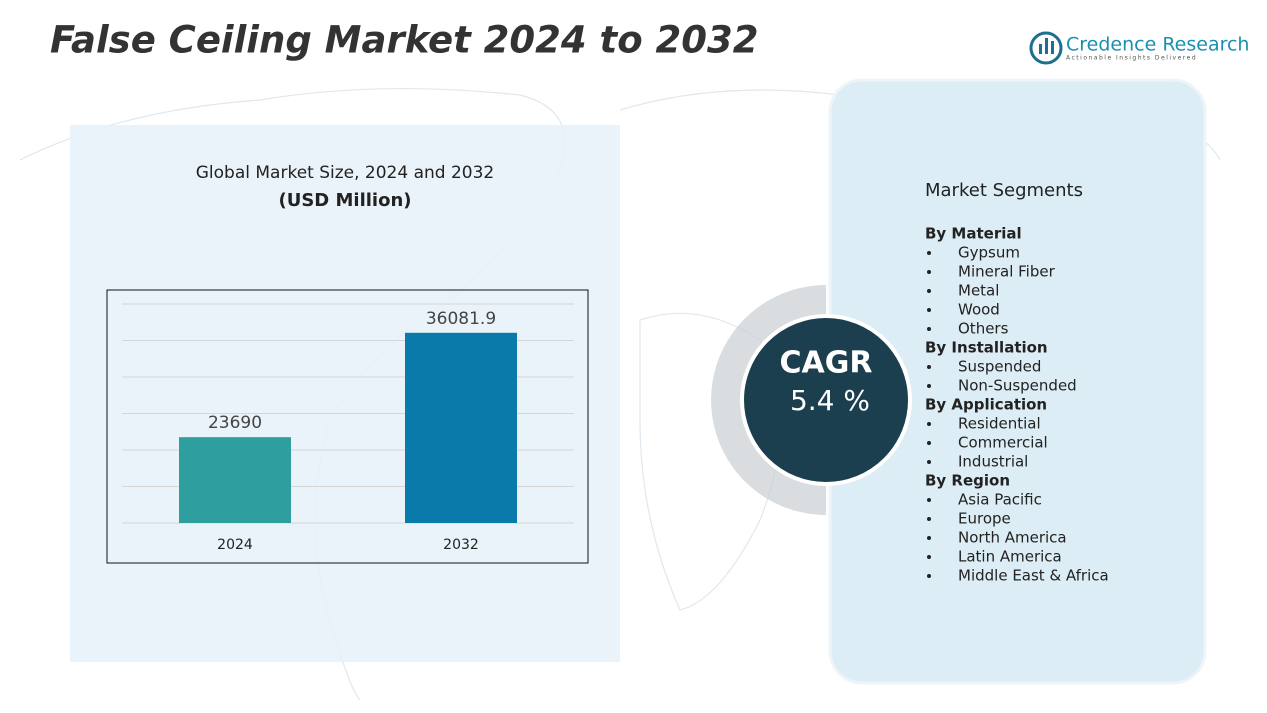  What do you see at coordinates (1033, 576) in the screenshot?
I see `segment-item: Middle East & Africa` at bounding box center [1033, 576].